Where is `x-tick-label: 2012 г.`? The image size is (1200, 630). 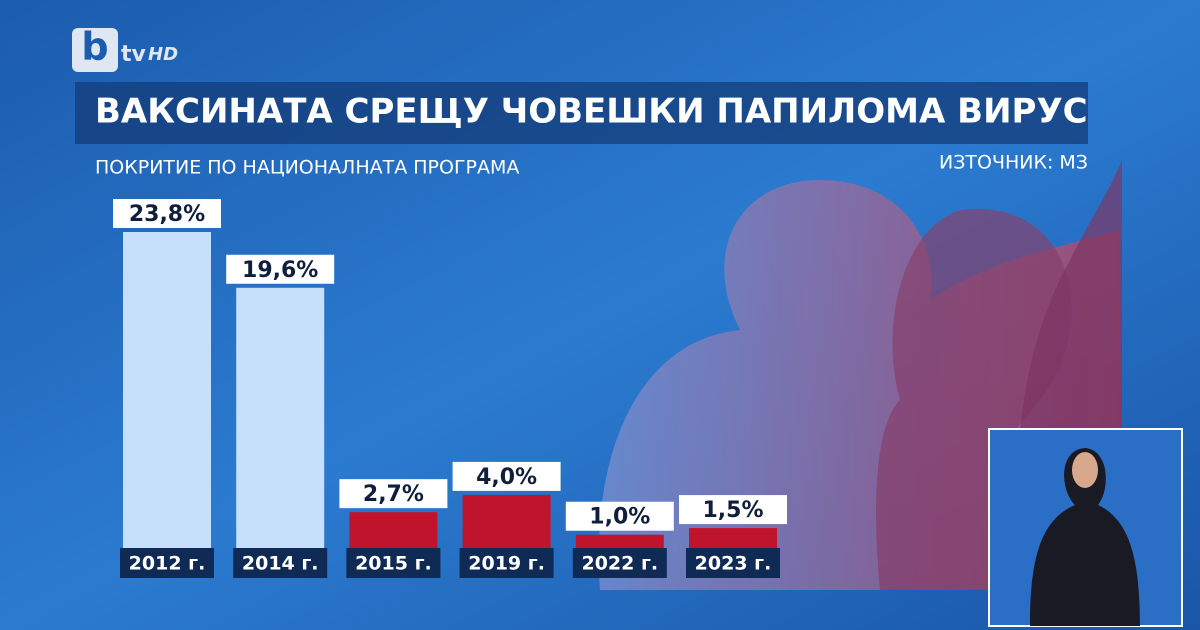
x-tick-label: 2012 г. is located at coordinates (167, 564).